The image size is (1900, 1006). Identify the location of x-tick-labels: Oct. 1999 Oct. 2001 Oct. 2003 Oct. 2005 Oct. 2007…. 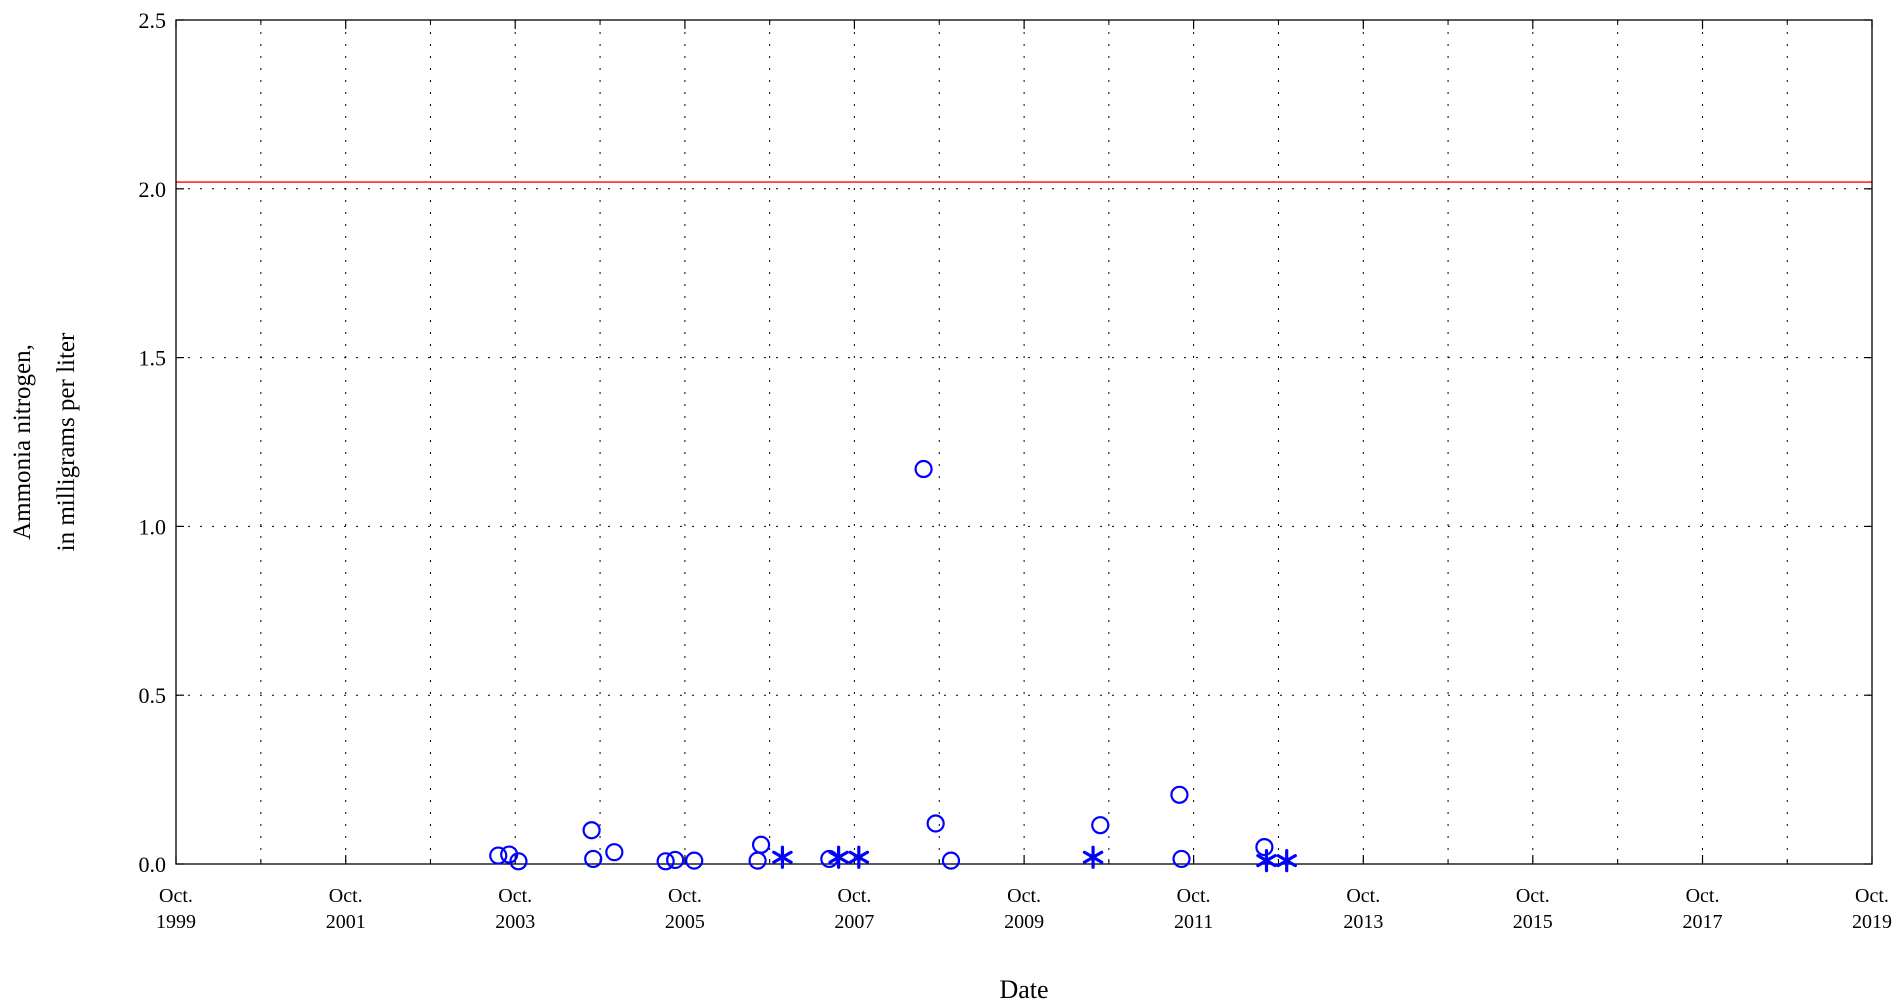
(1024, 909).